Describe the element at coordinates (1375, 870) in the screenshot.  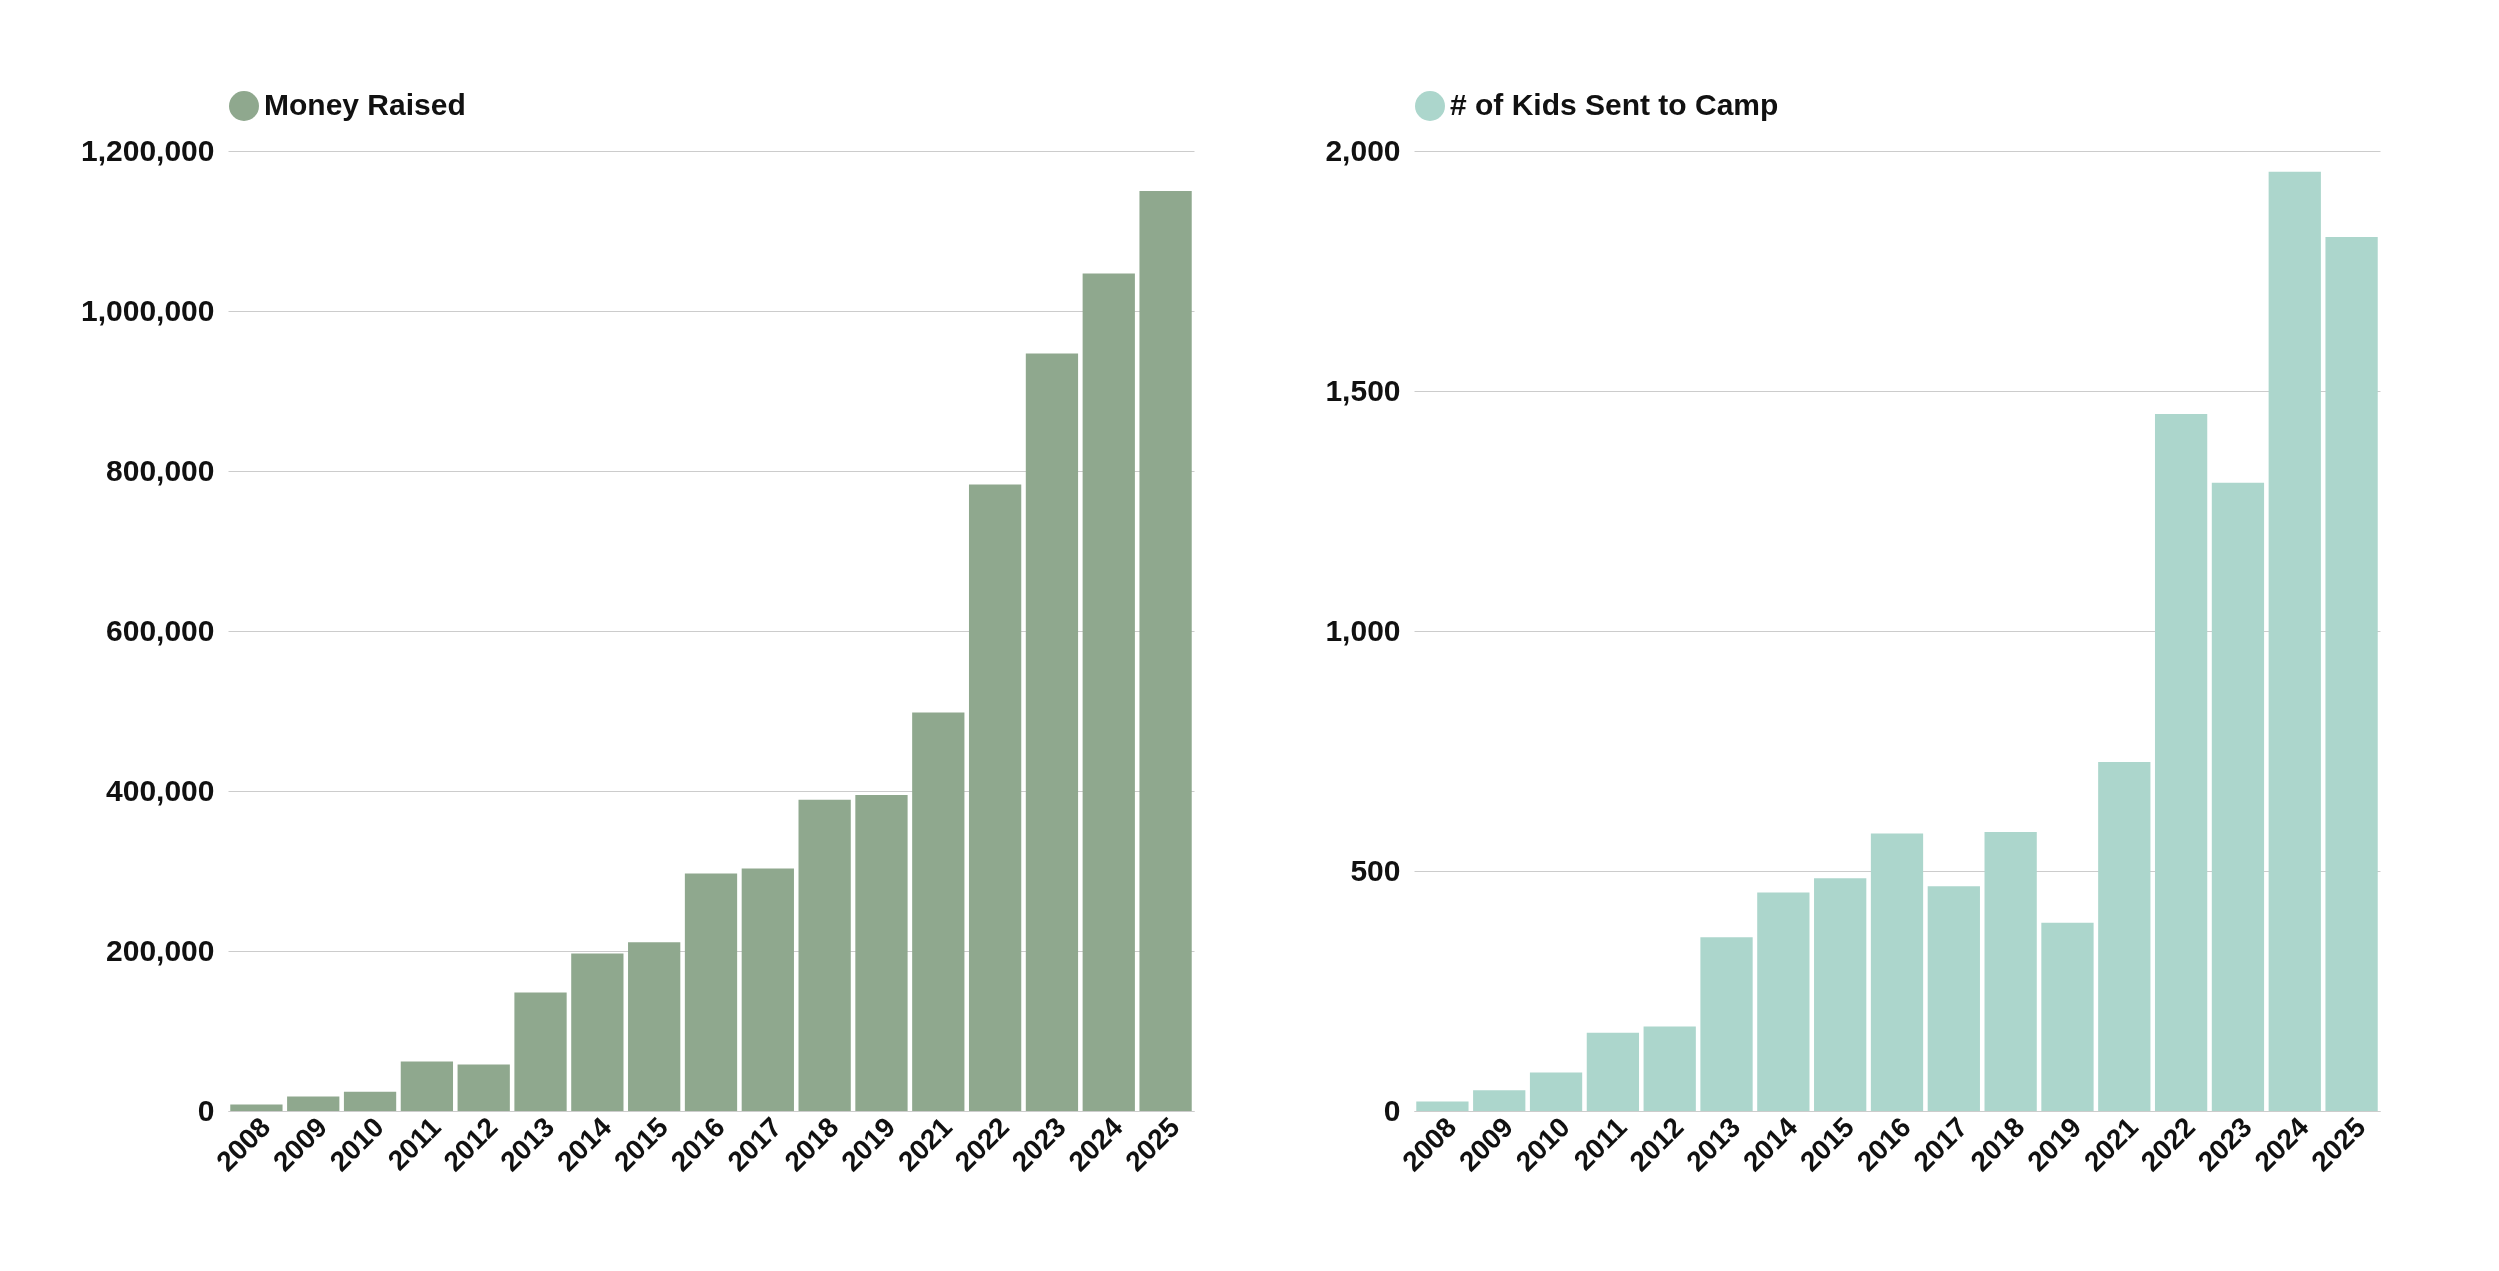
I see `y-tick-label: 500` at that location.